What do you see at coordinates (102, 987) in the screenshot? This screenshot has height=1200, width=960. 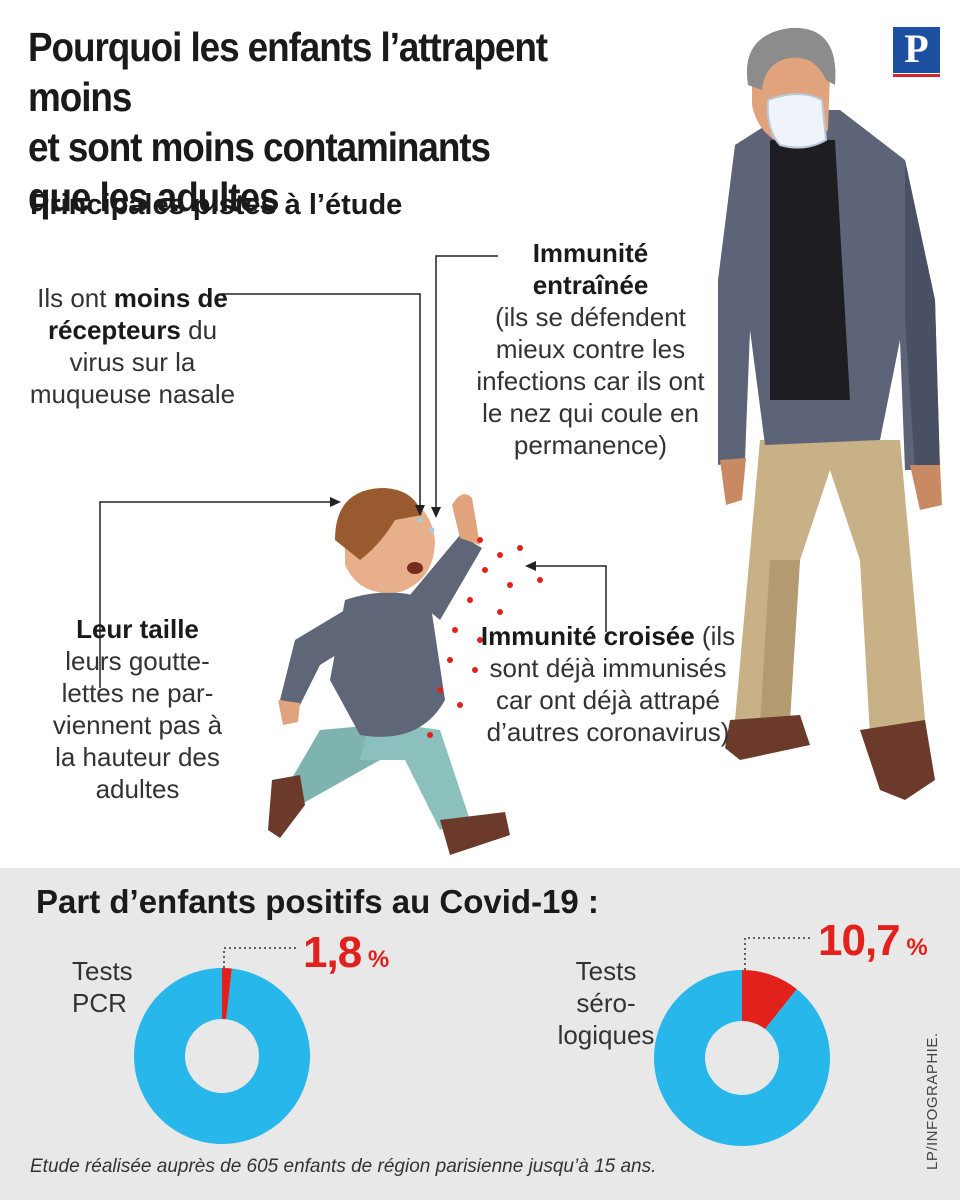 I see `pcr-chart-title: Tests PCR` at bounding box center [102, 987].